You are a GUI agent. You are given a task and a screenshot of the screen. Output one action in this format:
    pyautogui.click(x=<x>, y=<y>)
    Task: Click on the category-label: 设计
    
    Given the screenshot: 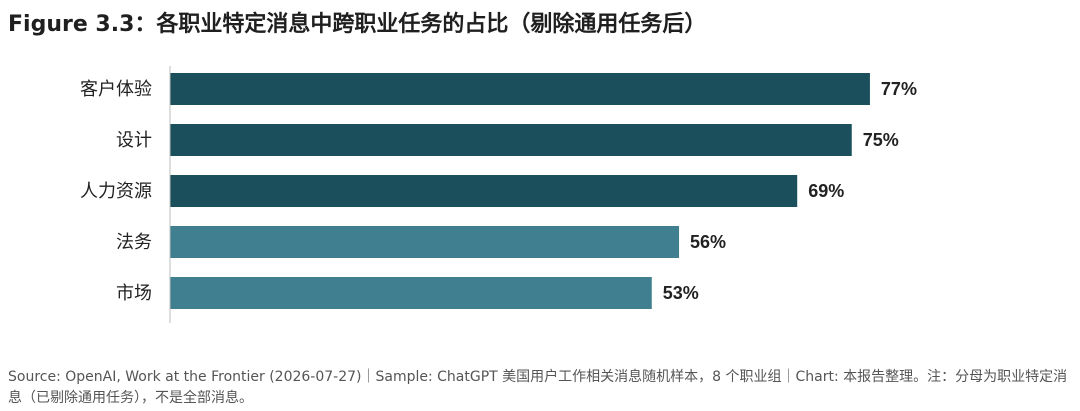 What is the action you would take?
    pyautogui.click(x=134, y=140)
    